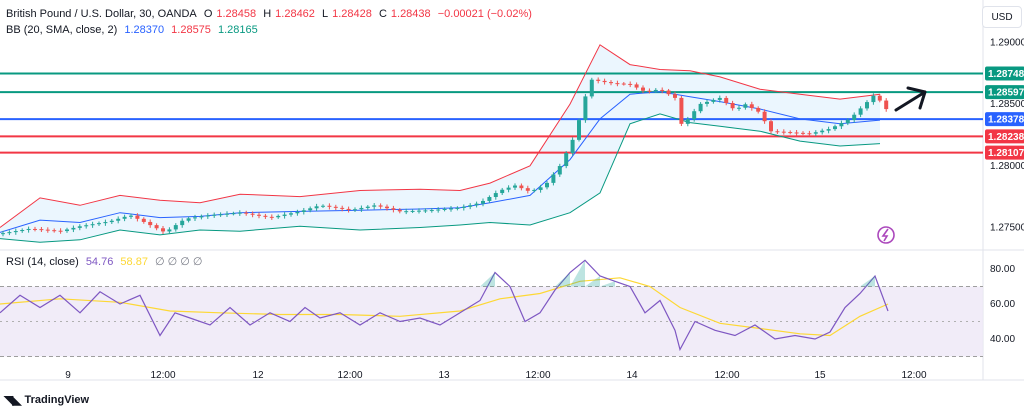  What do you see at coordinates (537, 375) in the screenshot?
I see `time-tick-label-5: 12:00` at bounding box center [537, 375].